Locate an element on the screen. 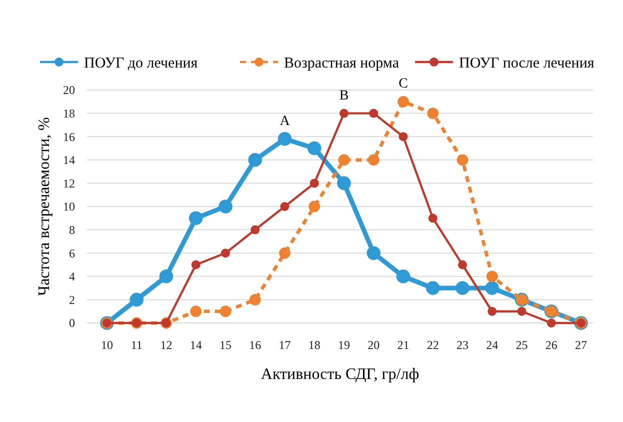  x-tick-label: 25 is located at coordinates (522, 345).